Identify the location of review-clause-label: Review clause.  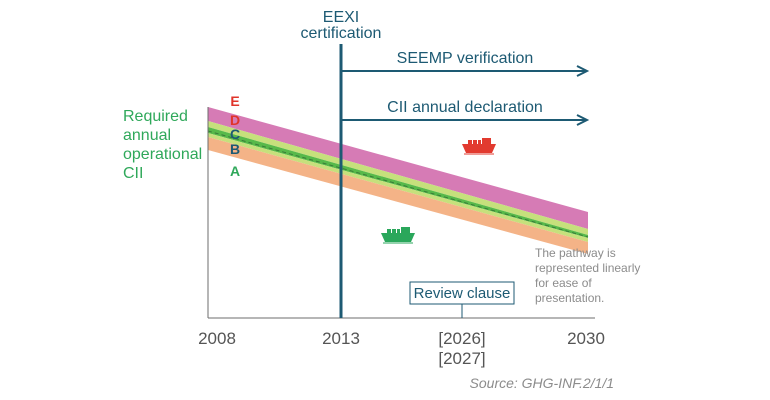
(462, 293).